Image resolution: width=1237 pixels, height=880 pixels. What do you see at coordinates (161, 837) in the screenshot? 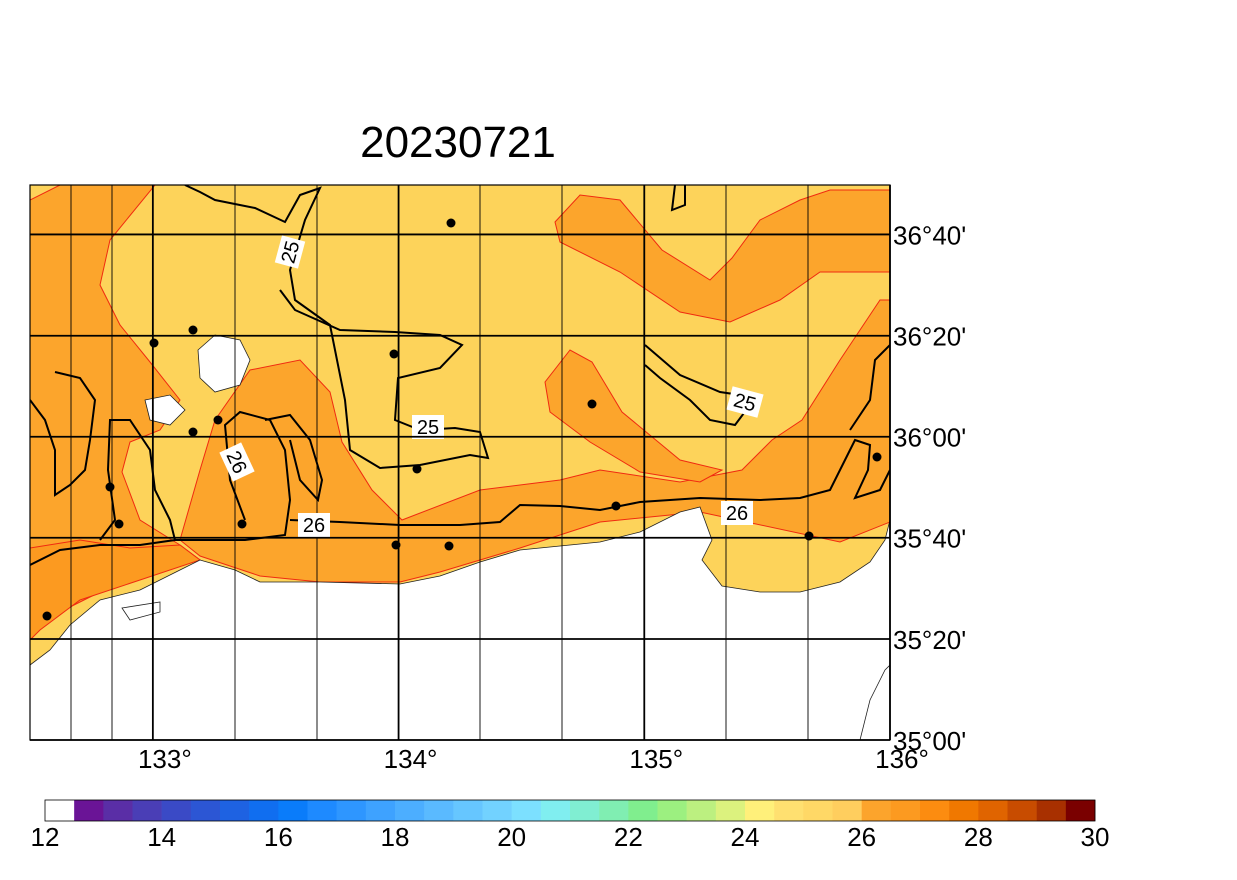
I see `colorbar-tick-label: 14` at bounding box center [161, 837].